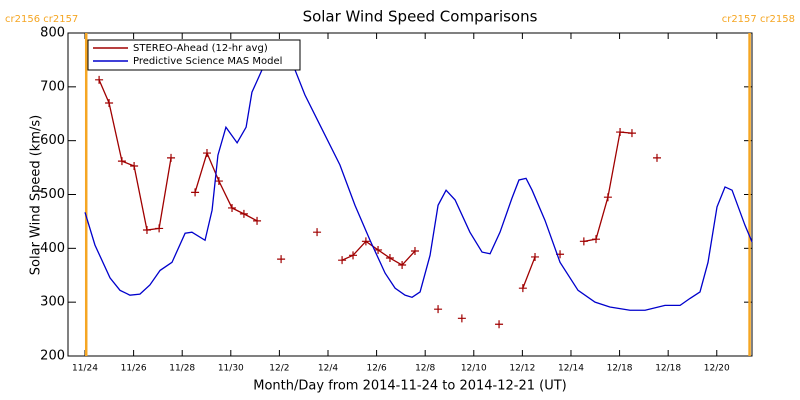  Describe the element at coordinates (52, 33) in the screenshot. I see `y-tick-label: 800` at that location.